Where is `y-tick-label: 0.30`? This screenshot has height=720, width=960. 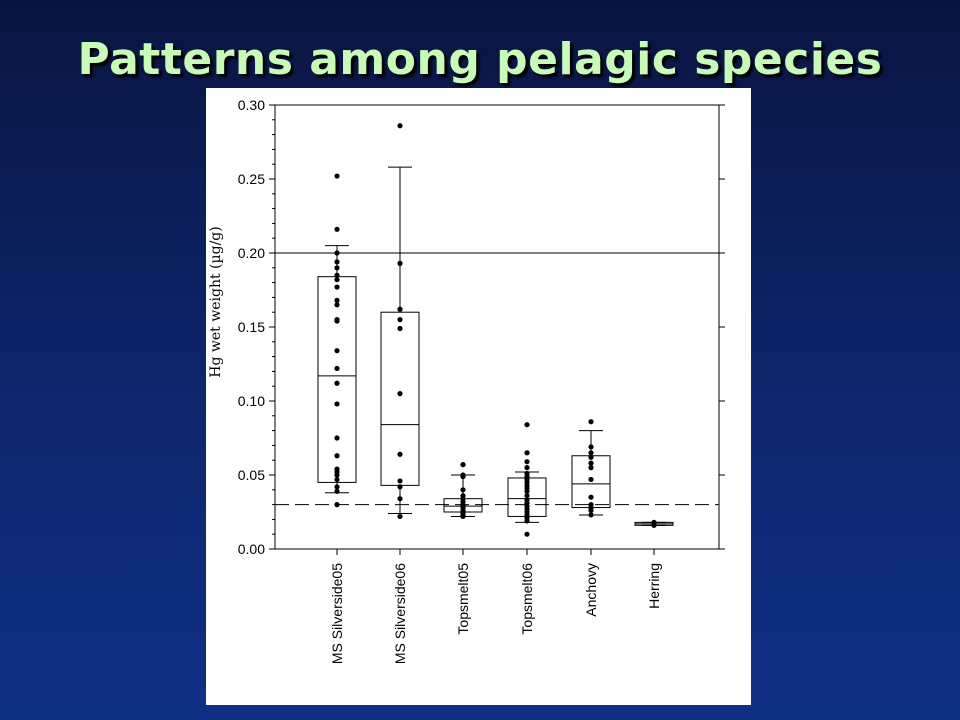 y-tick-label: 0.30 is located at coordinates (251, 105).